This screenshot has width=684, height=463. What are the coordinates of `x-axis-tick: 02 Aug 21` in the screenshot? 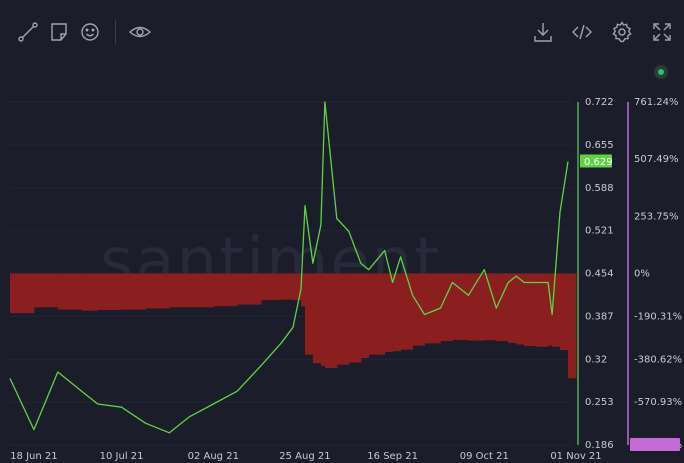 It's located at (213, 456).